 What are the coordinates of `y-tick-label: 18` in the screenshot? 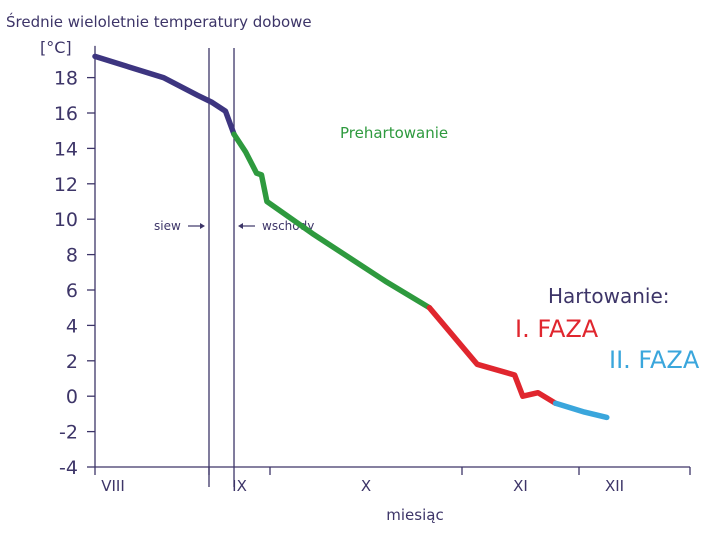 It's located at (66, 79).